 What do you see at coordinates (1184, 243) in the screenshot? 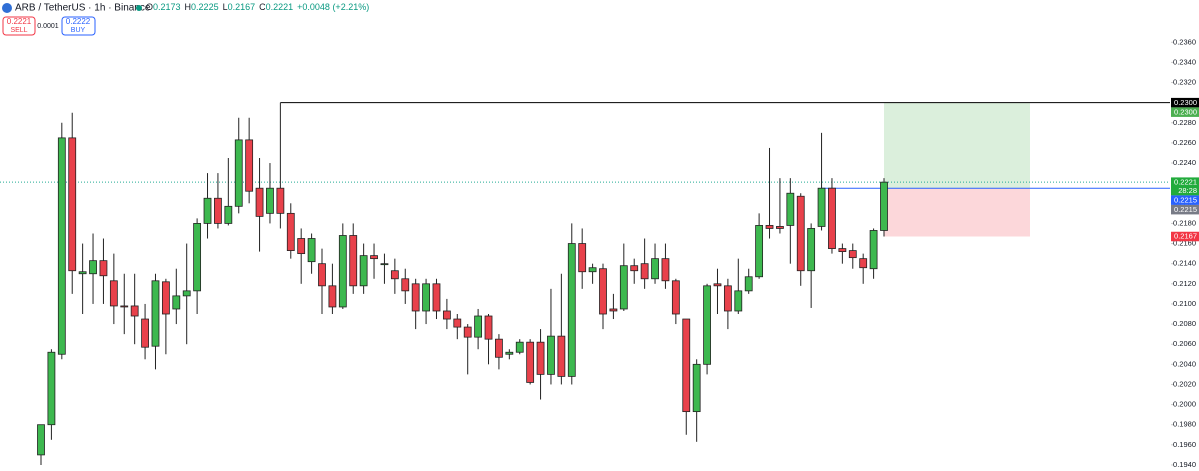
I see `y-tick-label: 0.2160` at bounding box center [1184, 243].